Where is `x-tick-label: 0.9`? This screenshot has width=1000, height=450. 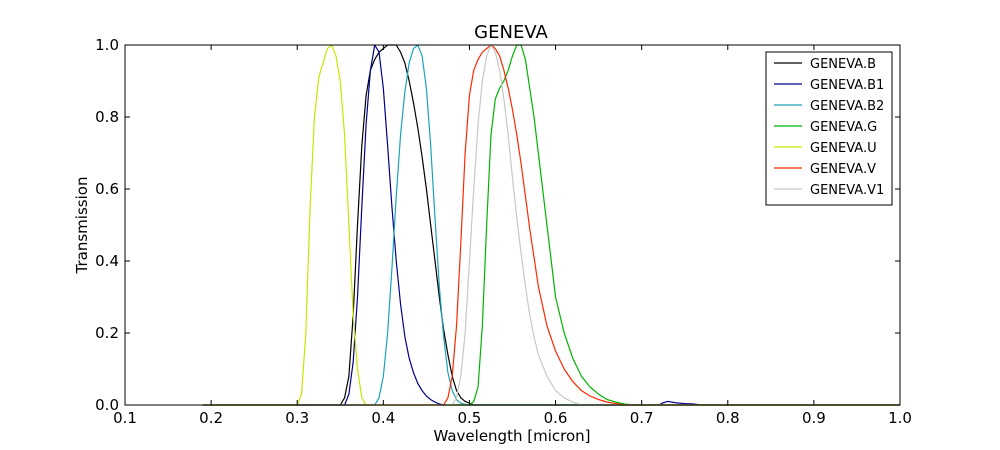
x-tick-label: 0.9 is located at coordinates (814, 418).